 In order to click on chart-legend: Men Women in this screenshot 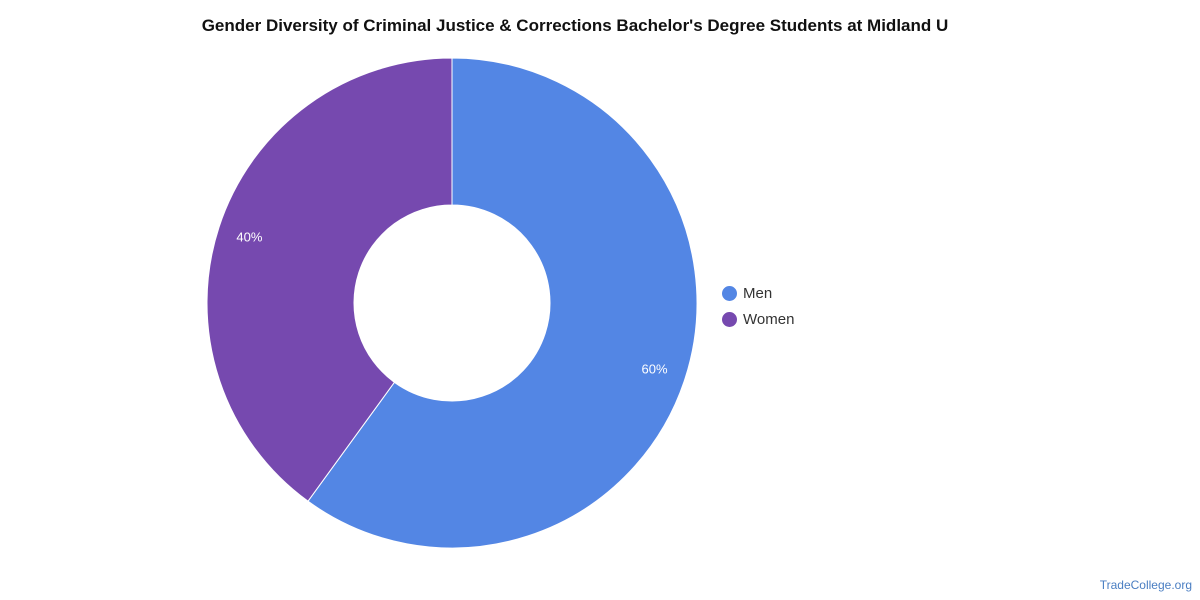, I will do `click(758, 306)`.